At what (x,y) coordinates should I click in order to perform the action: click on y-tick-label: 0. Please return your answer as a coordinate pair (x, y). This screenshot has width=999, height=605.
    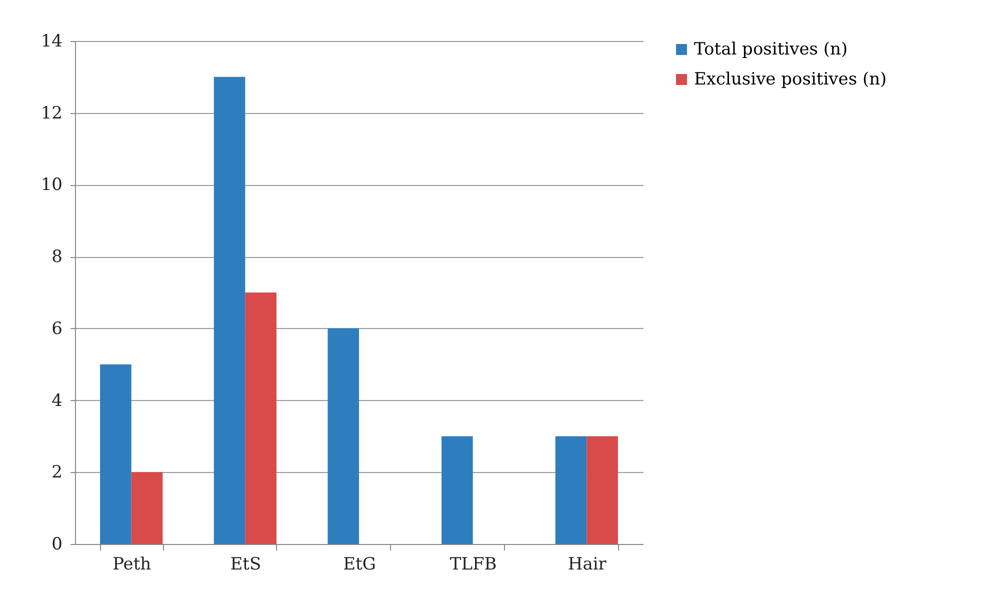
    Looking at the image, I should click on (57, 544).